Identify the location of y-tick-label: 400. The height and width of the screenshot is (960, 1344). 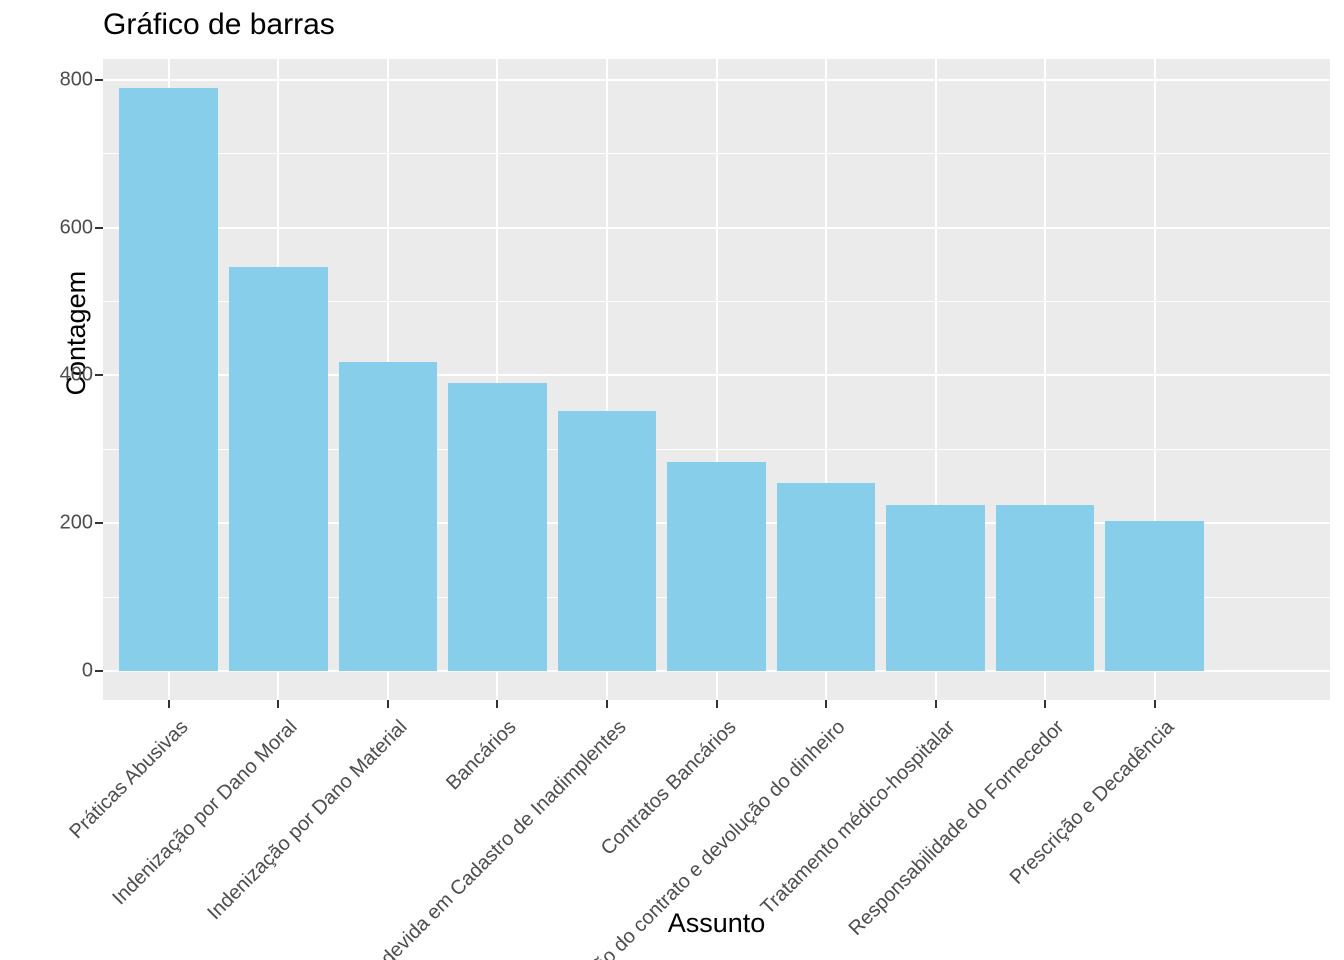
(76, 374).